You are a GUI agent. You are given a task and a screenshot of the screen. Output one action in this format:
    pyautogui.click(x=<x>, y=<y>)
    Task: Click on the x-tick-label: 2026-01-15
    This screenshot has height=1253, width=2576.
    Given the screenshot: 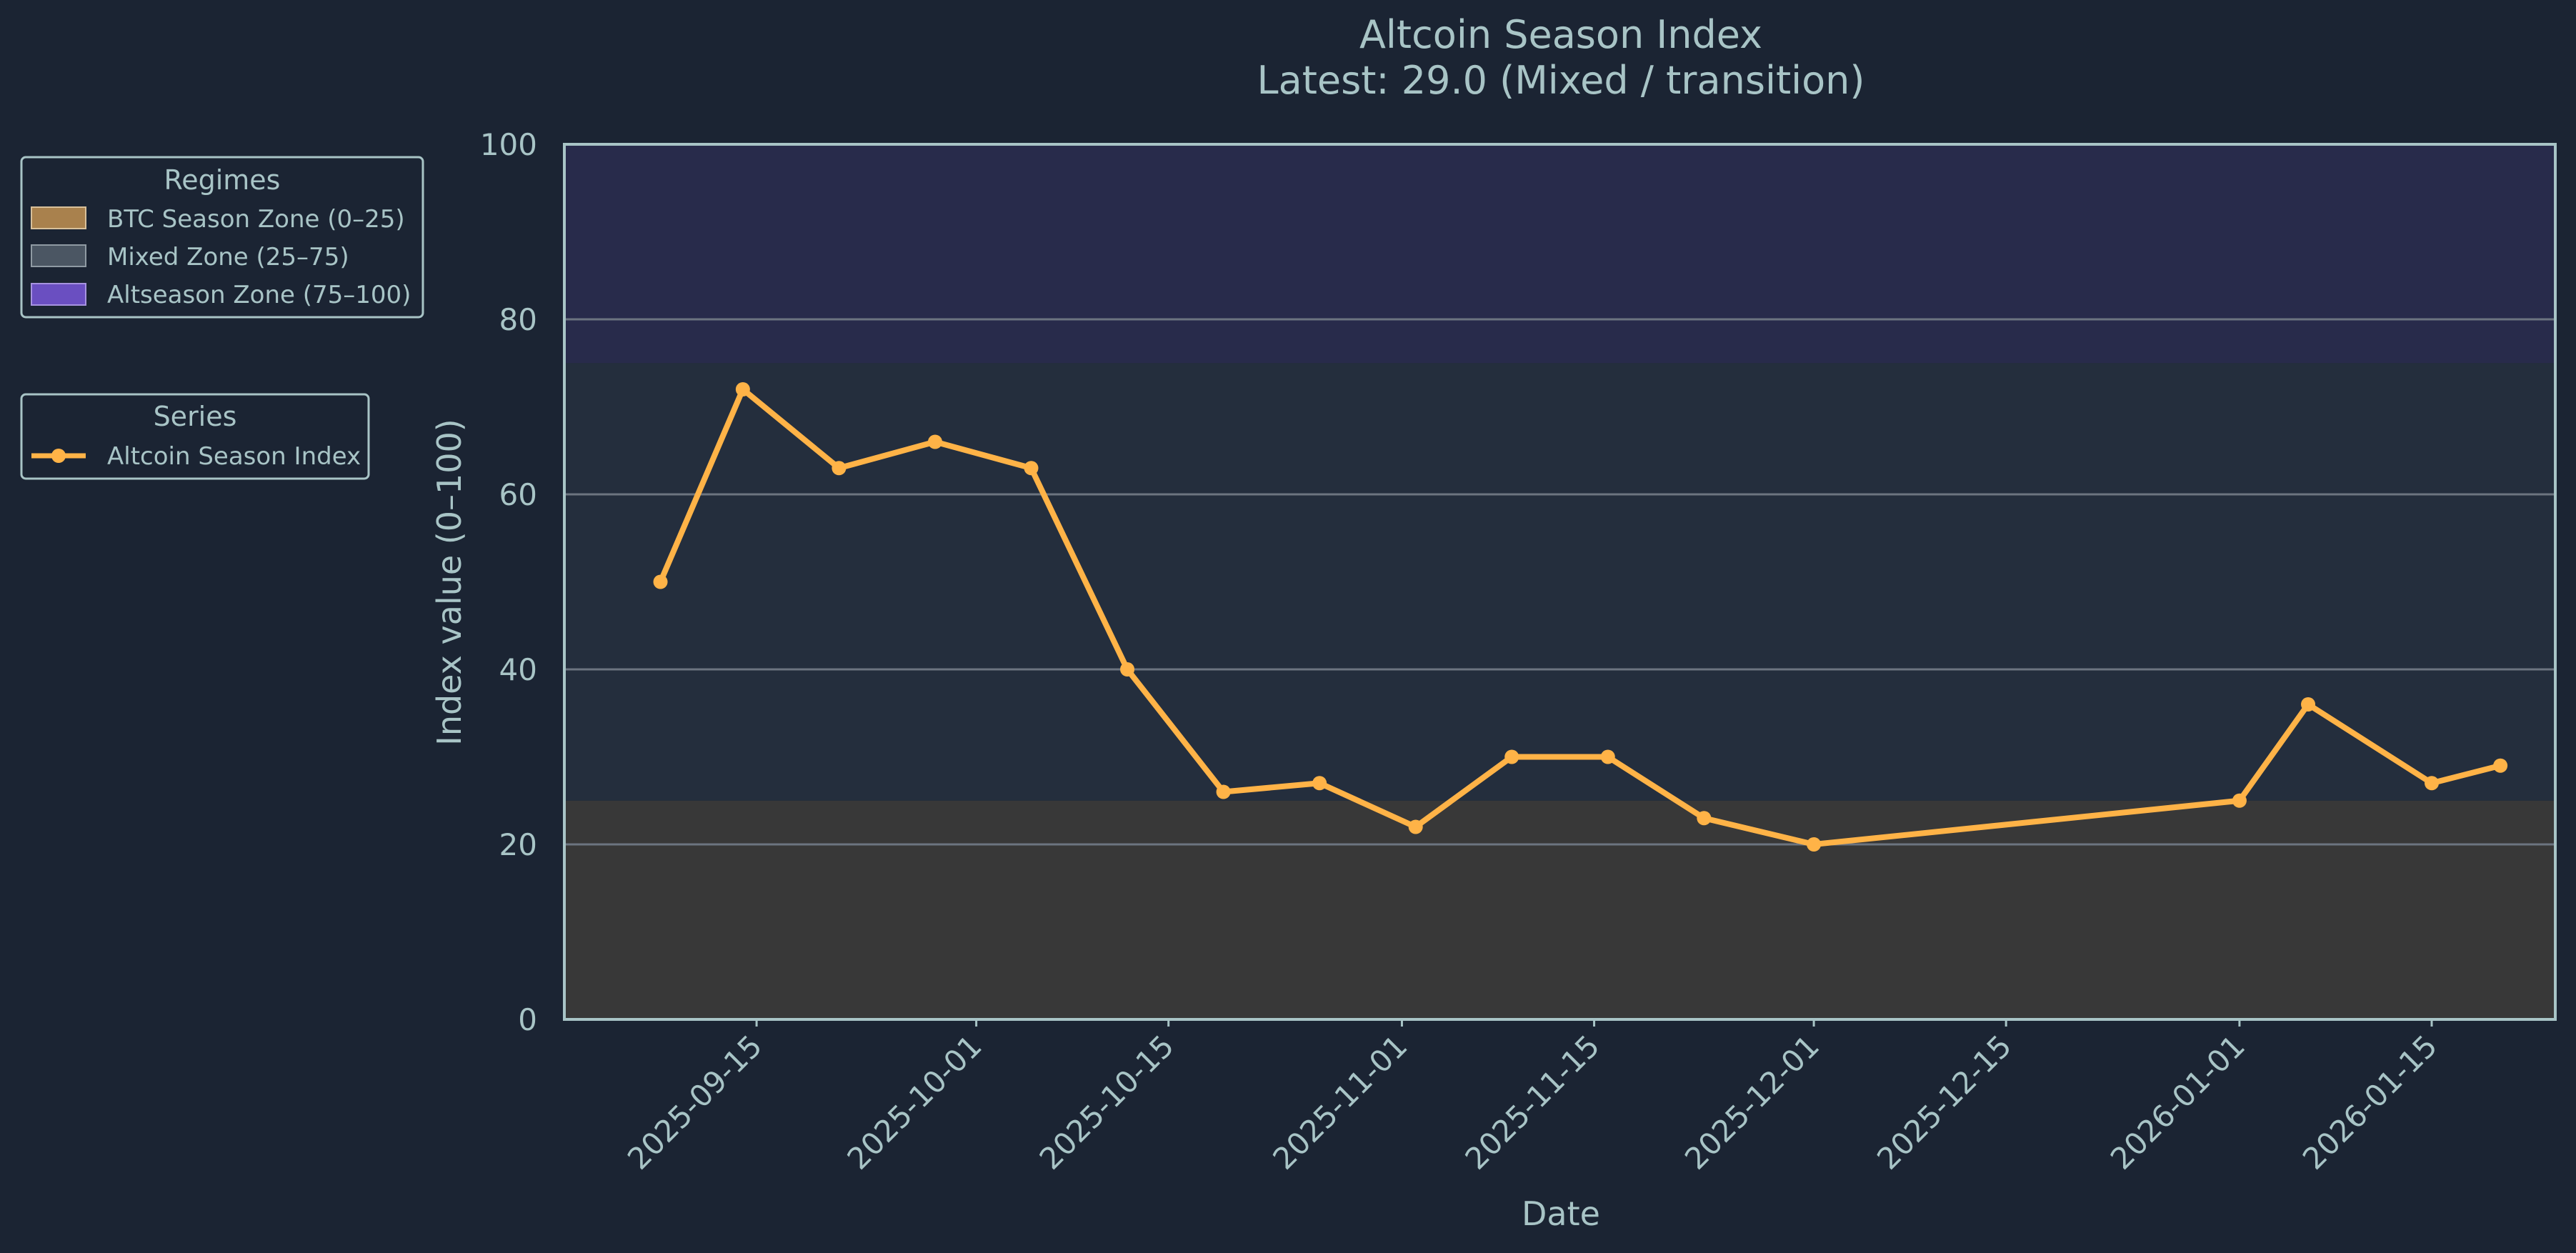 What is the action you would take?
    pyautogui.click(x=2370, y=1102)
    